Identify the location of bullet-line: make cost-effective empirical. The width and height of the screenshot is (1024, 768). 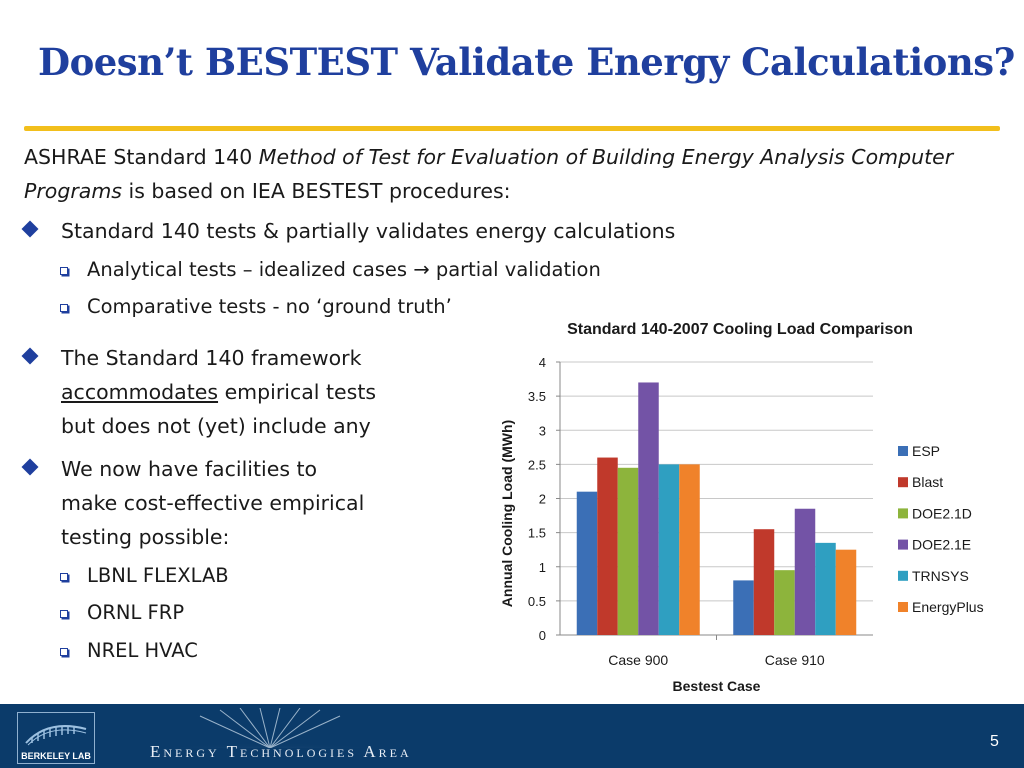
(213, 503).